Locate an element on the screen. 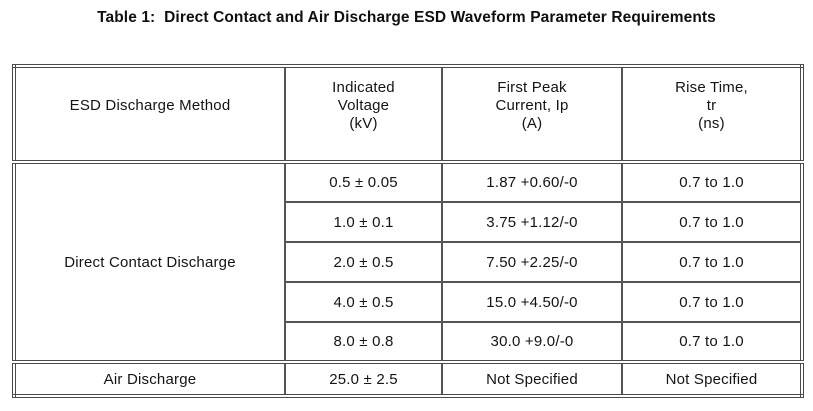 This screenshot has height=411, width=813. table-row: 4.0 ± 0.5 15.0 +4.50/-0 0.7 to 1.0 is located at coordinates (408, 302).